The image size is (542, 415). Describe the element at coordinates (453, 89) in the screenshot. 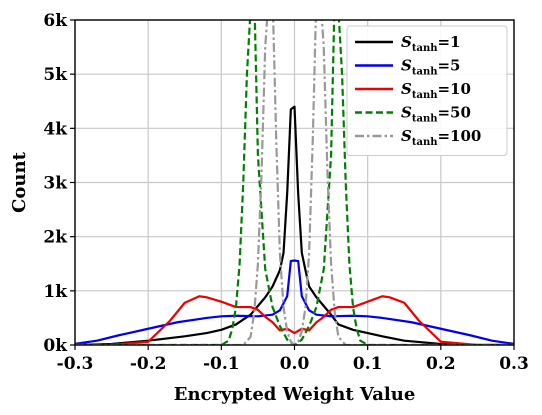

I see `legend-label-value: =10` at that location.